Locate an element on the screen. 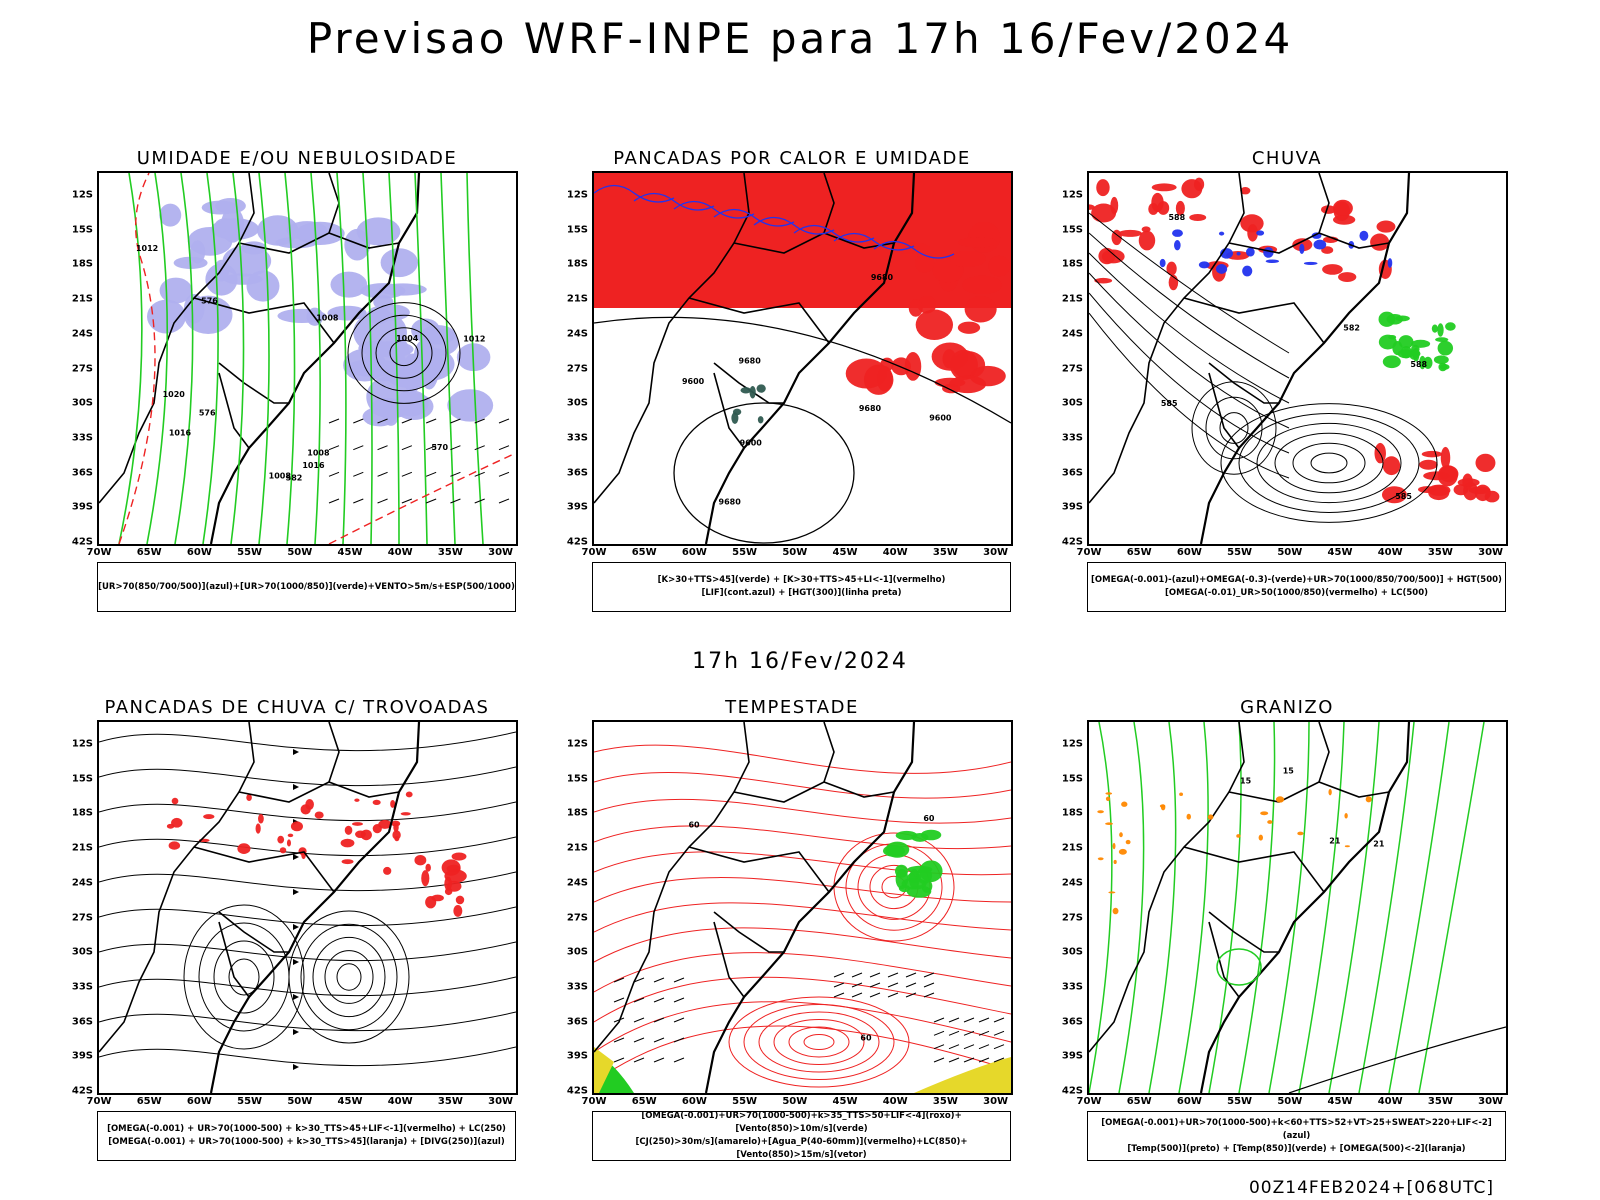 The image size is (1600, 1200). pressure-isobar is located at coordinates (404, 353).